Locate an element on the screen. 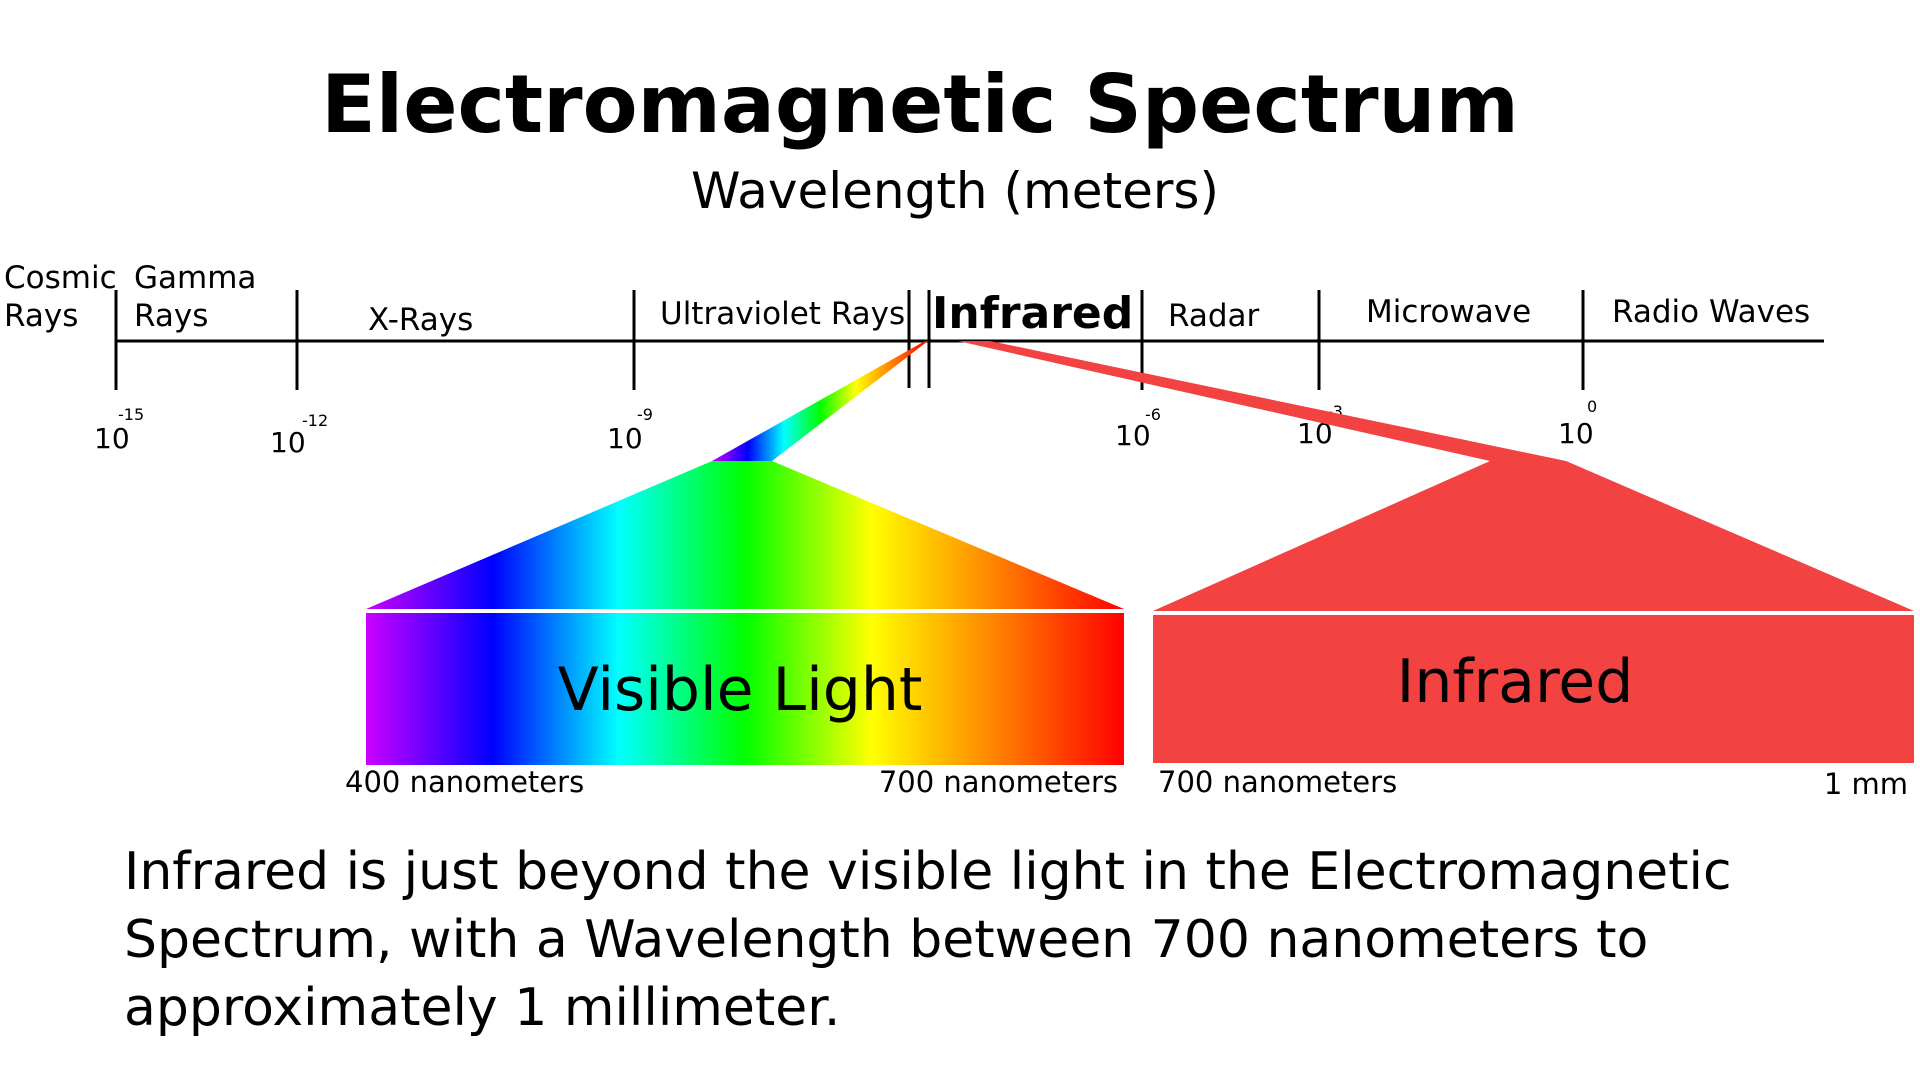  visible-light-label: Visible Light is located at coordinates (740, 690).